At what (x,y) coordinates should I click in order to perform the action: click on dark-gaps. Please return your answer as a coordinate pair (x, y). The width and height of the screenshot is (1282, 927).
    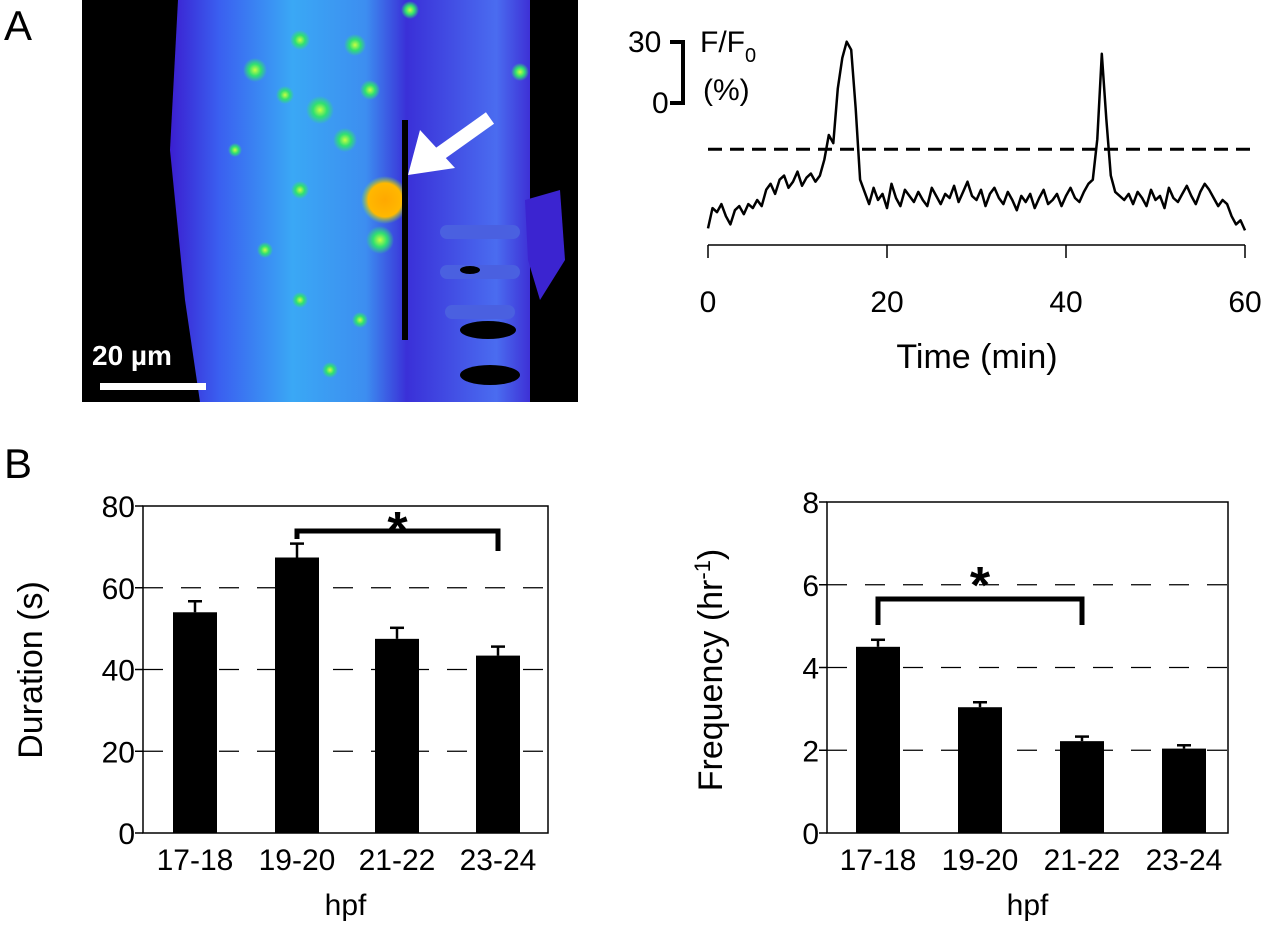
    Looking at the image, I should click on (461, 252).